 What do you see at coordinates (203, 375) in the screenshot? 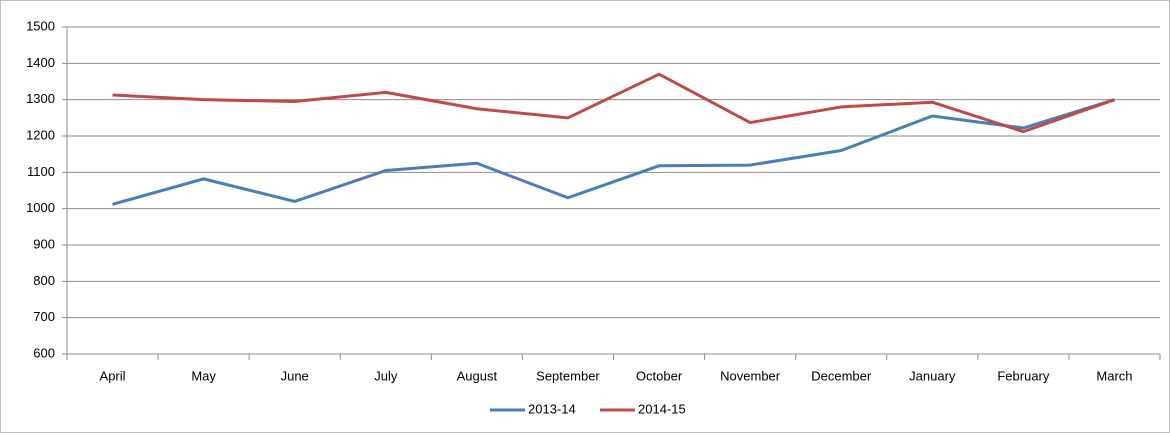
I see `x-tick-label: May` at bounding box center [203, 375].